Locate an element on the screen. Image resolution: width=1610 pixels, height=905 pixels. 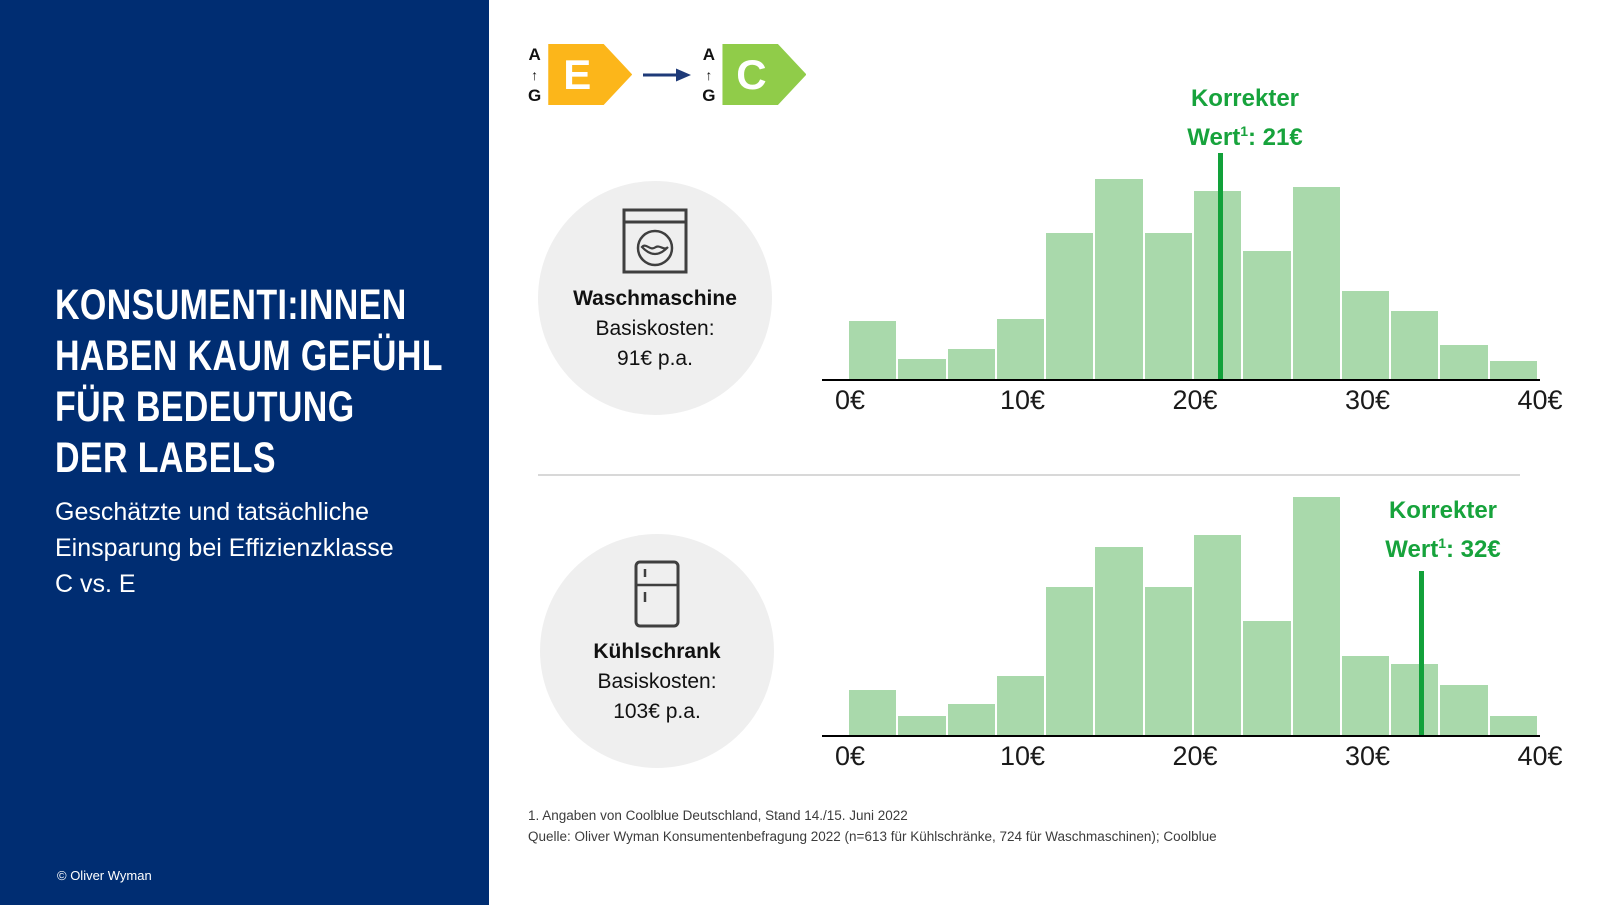
subtitle-line: Einsparung bei Effizienzklasse is located at coordinates (224, 548).